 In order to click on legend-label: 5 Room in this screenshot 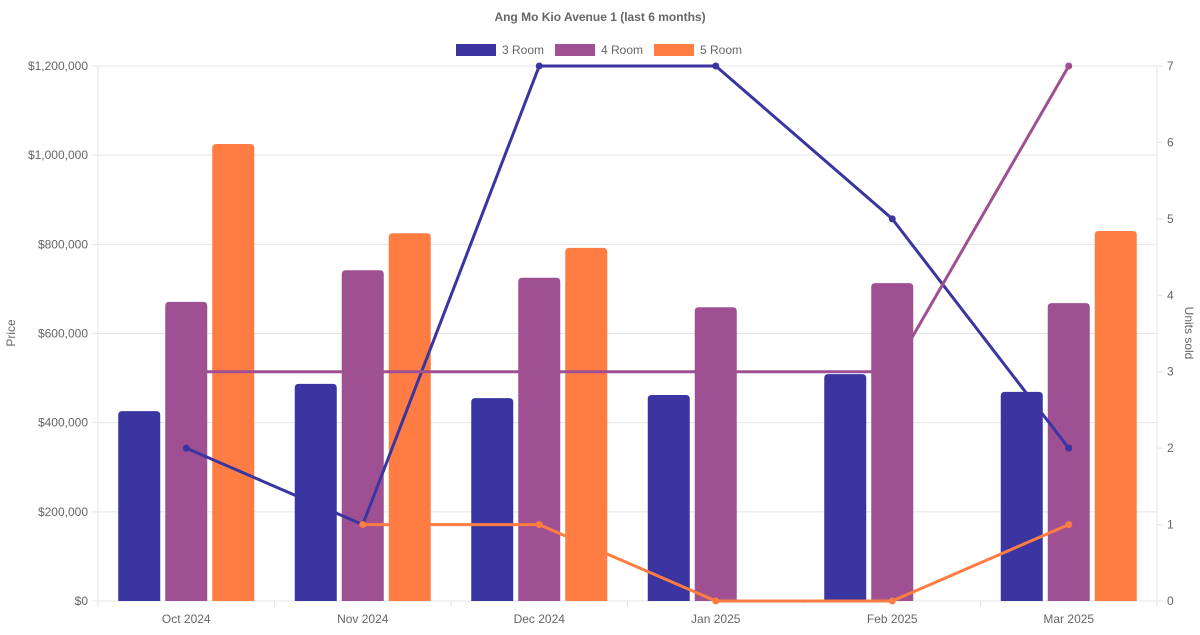, I will do `click(721, 50)`.